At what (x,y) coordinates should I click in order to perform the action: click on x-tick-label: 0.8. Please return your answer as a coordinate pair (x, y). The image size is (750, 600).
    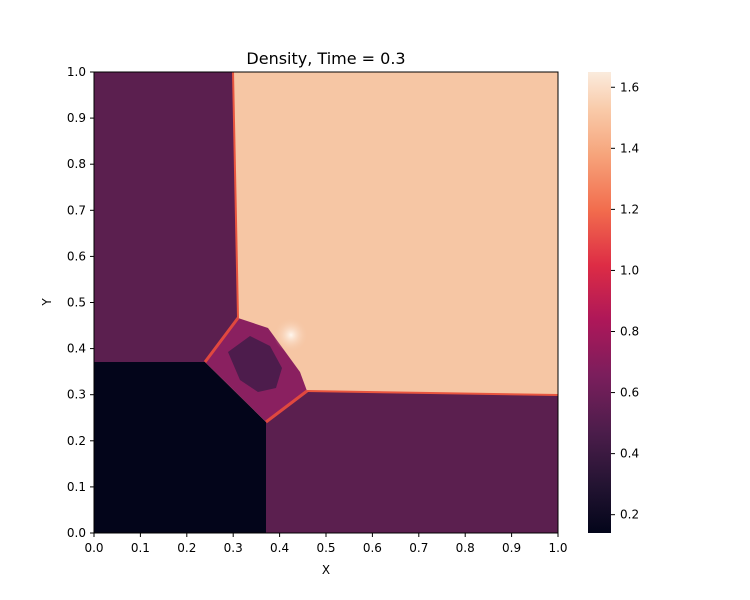
    Looking at the image, I should click on (465, 548).